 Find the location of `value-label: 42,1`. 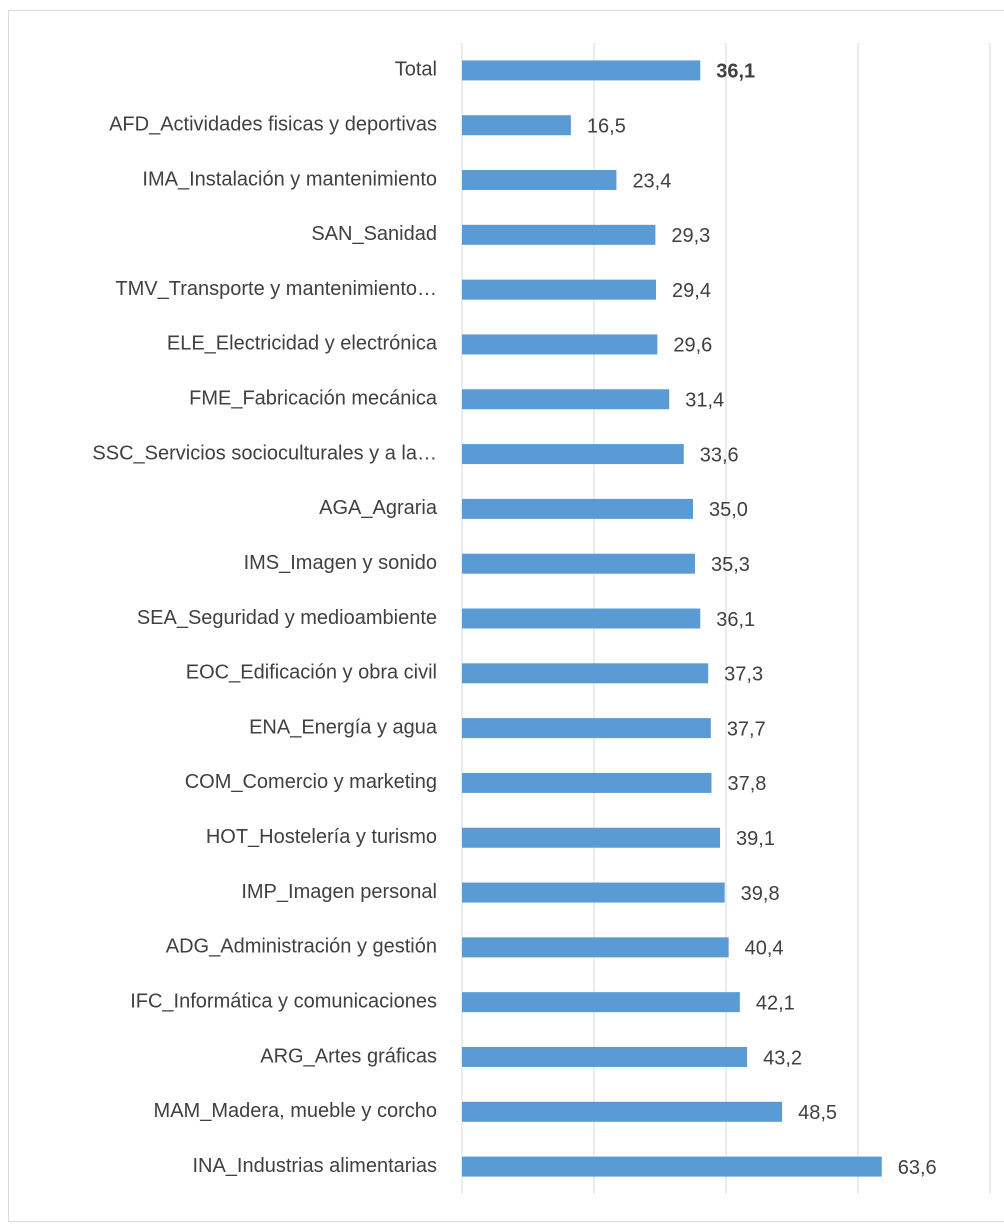

value-label: 42,1 is located at coordinates (775, 1003).